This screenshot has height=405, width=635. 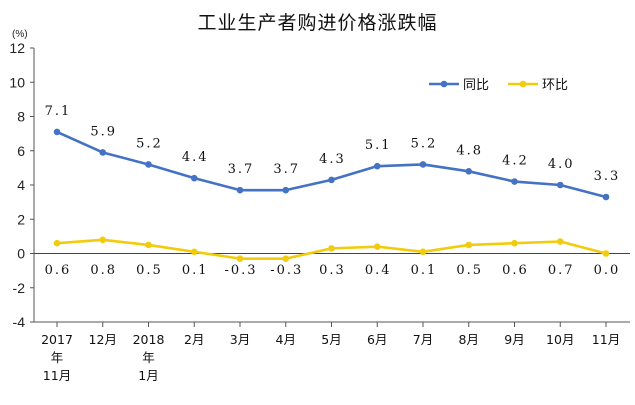 I want to click on legend-entry: 同比, so click(x=476, y=85).